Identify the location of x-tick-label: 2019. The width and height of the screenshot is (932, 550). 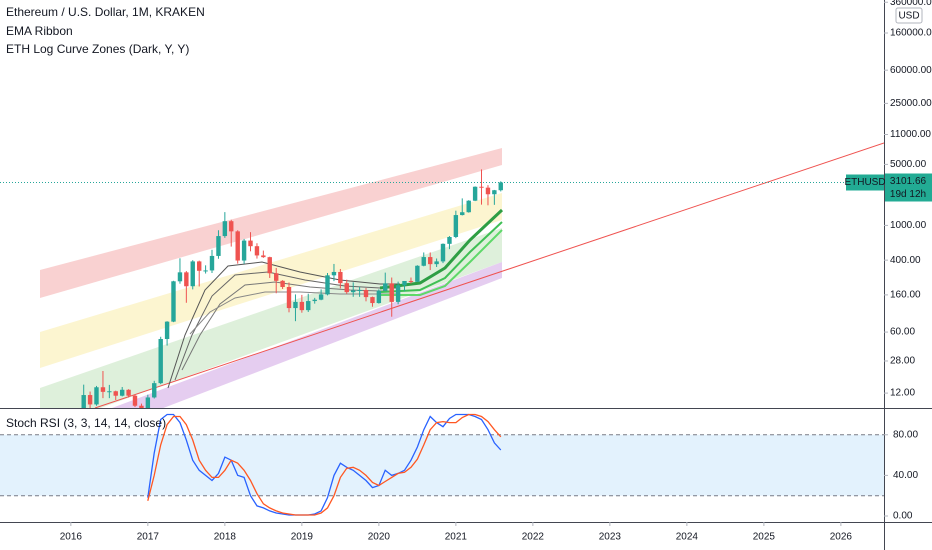
(302, 537).